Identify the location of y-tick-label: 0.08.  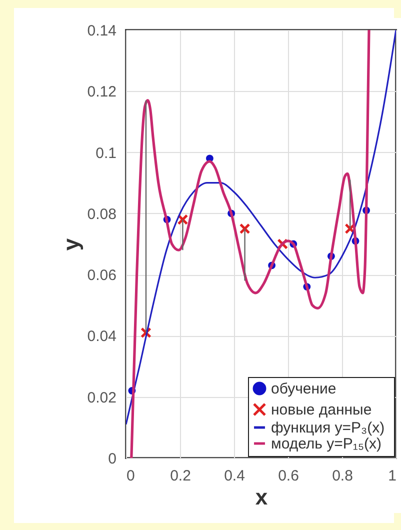
(101, 214).